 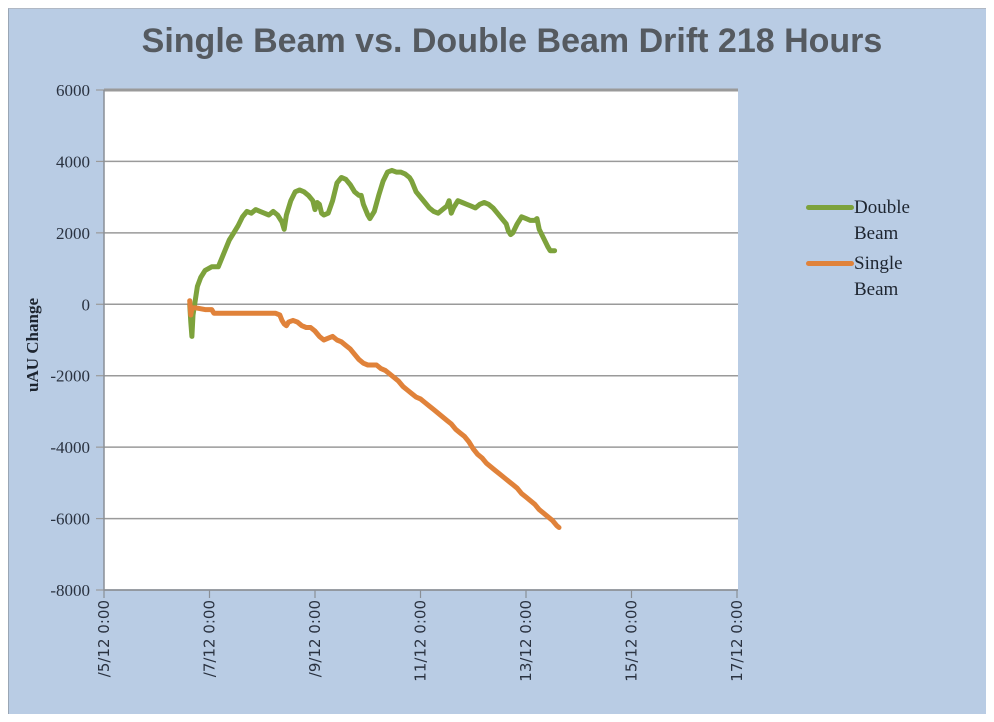 I want to click on x-tick-label: 15/12 0:00, so click(x=632, y=641).